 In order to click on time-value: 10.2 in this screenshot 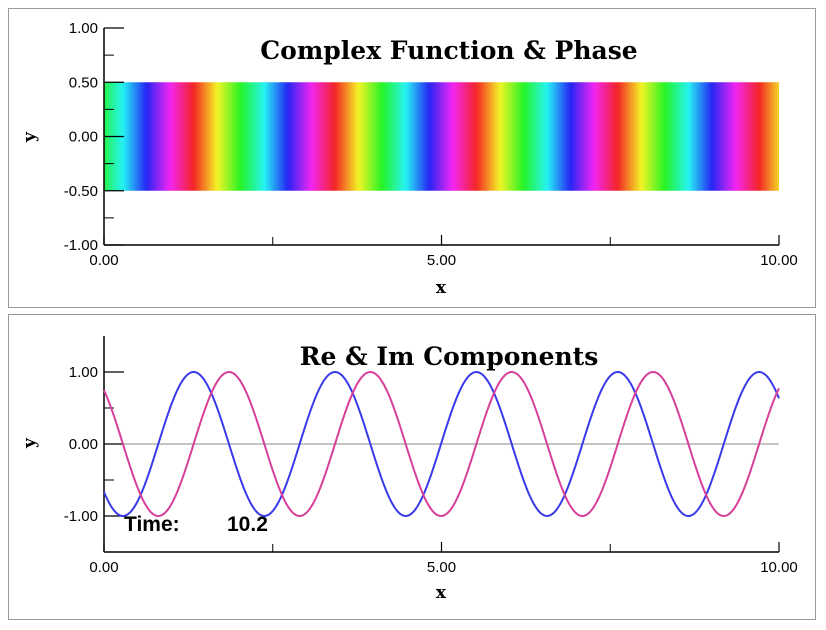, I will do `click(247, 524)`.